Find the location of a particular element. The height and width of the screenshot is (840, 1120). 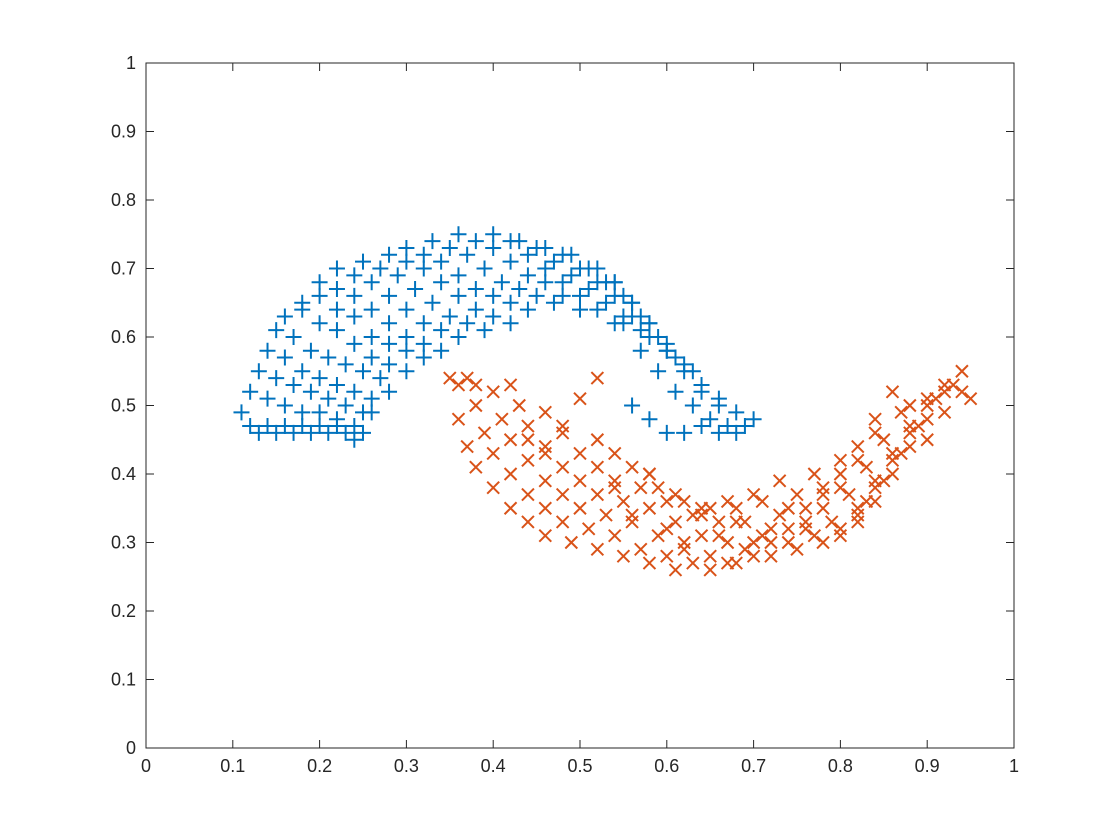

y-tick-label: 0.7 is located at coordinates (123, 269).